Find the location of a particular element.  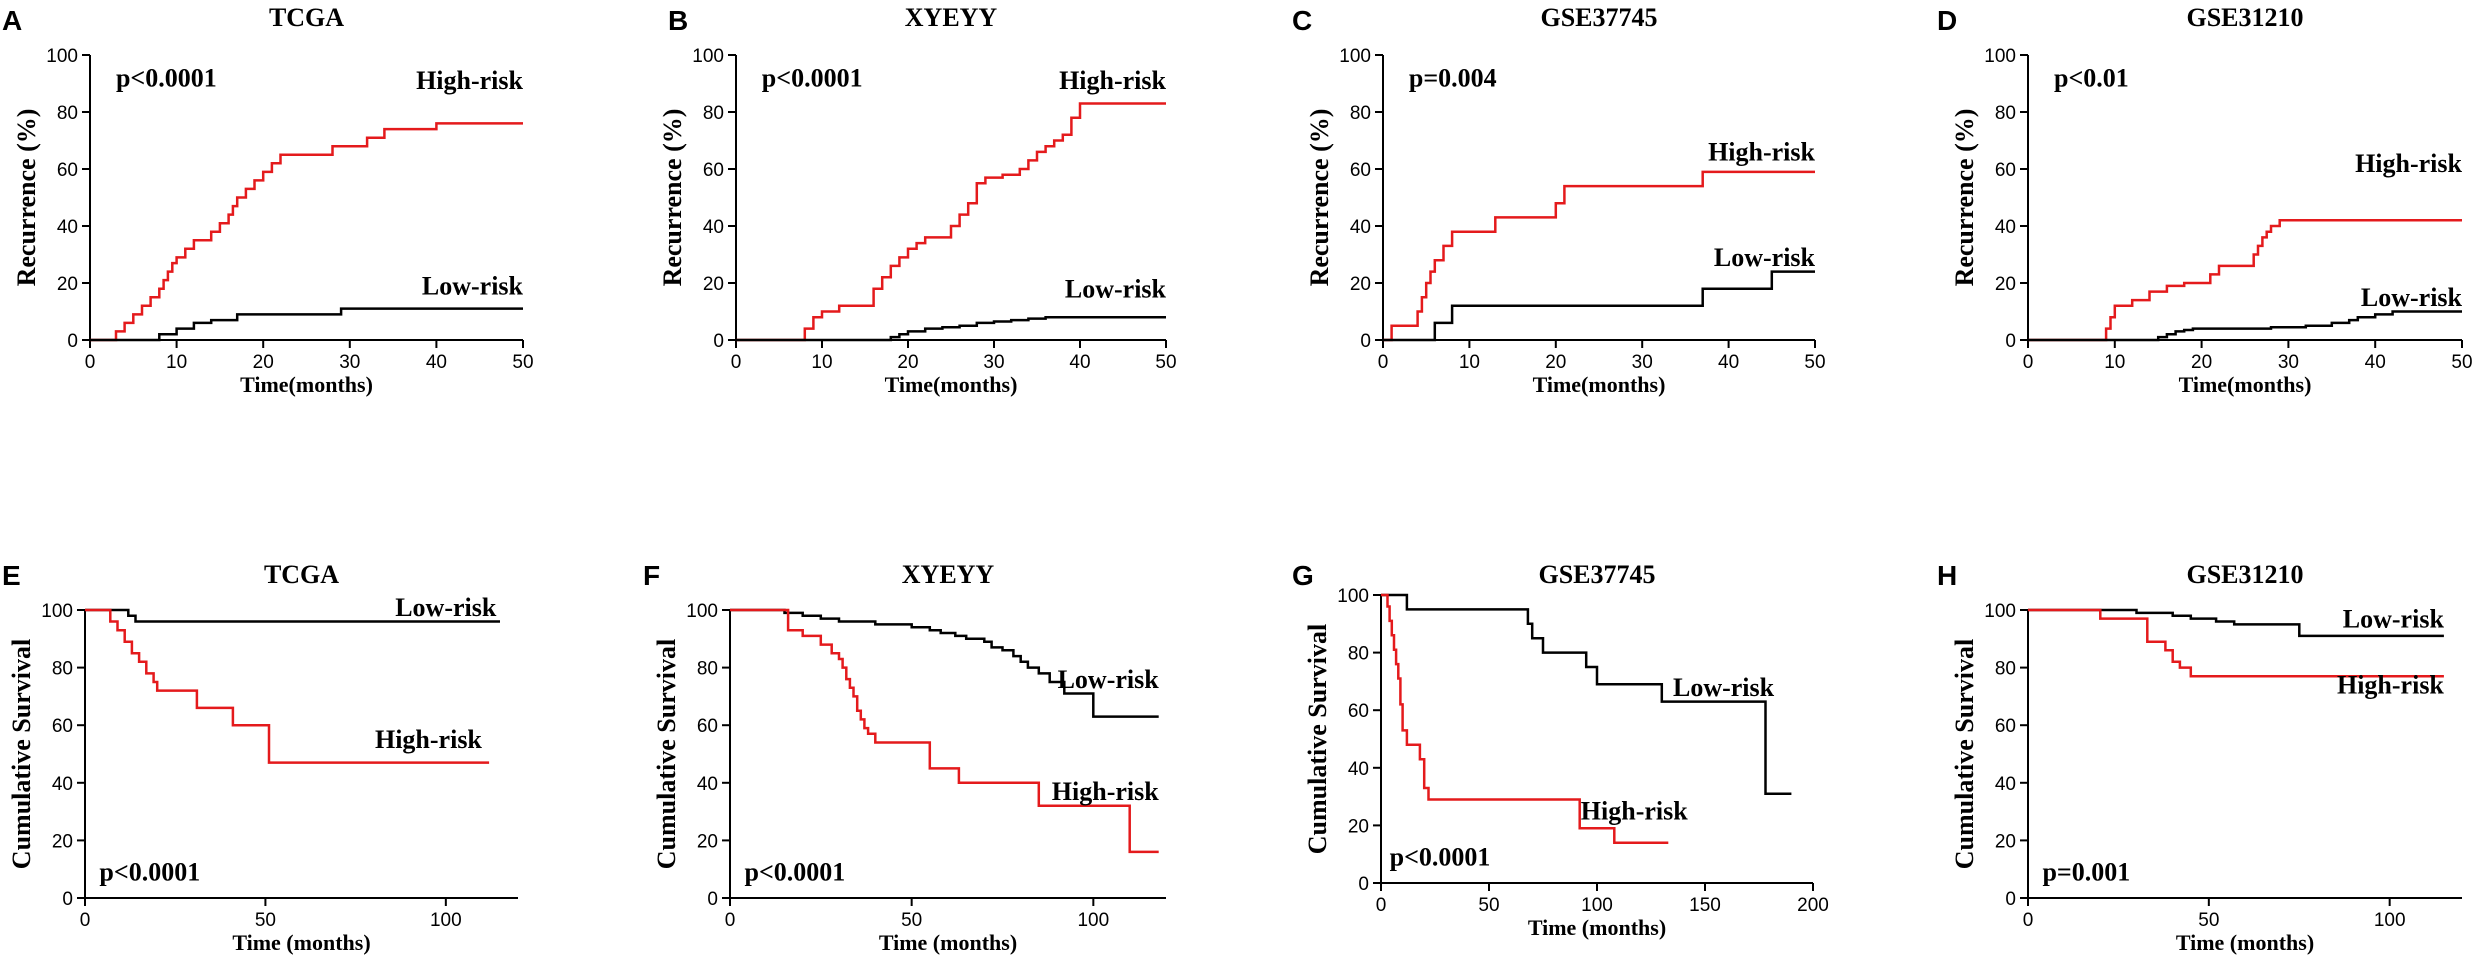

x-tick-label: 200 is located at coordinates (1813, 905).